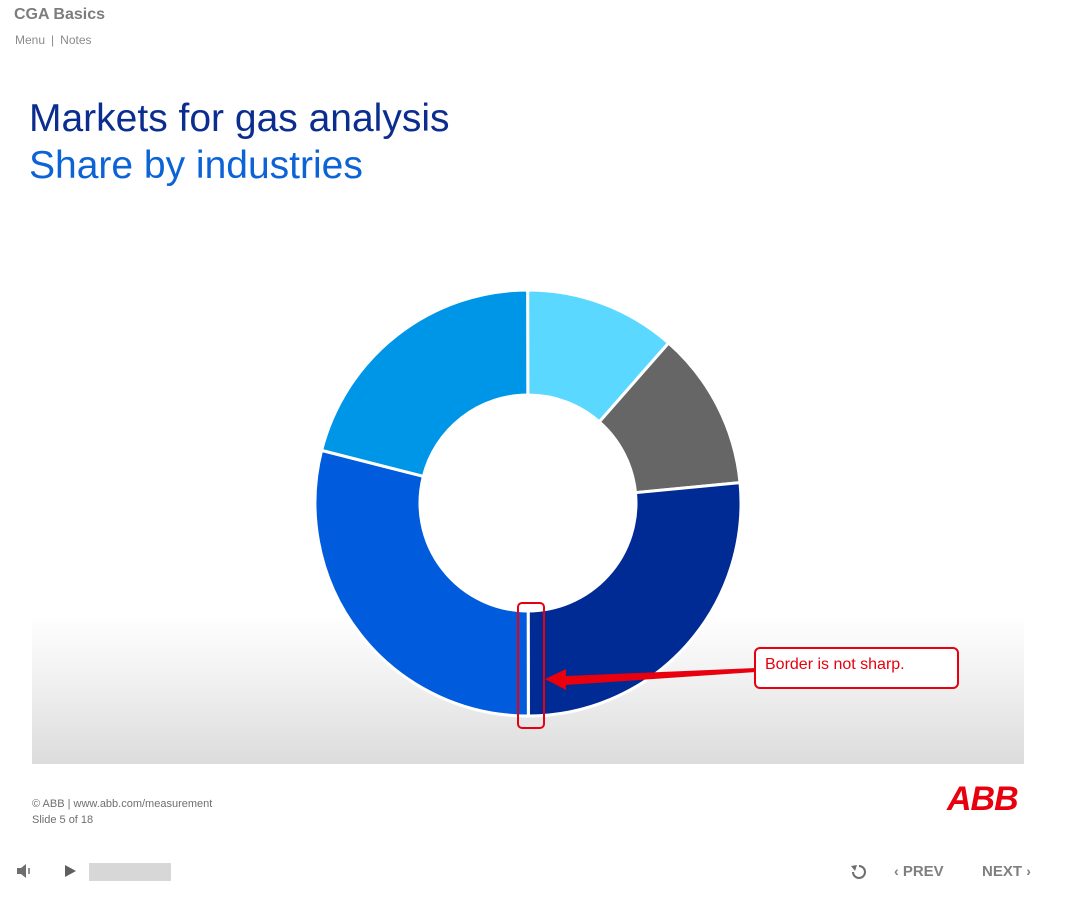 This screenshot has width=1079, height=903. I want to click on callout-arrow, so click(650, 679).